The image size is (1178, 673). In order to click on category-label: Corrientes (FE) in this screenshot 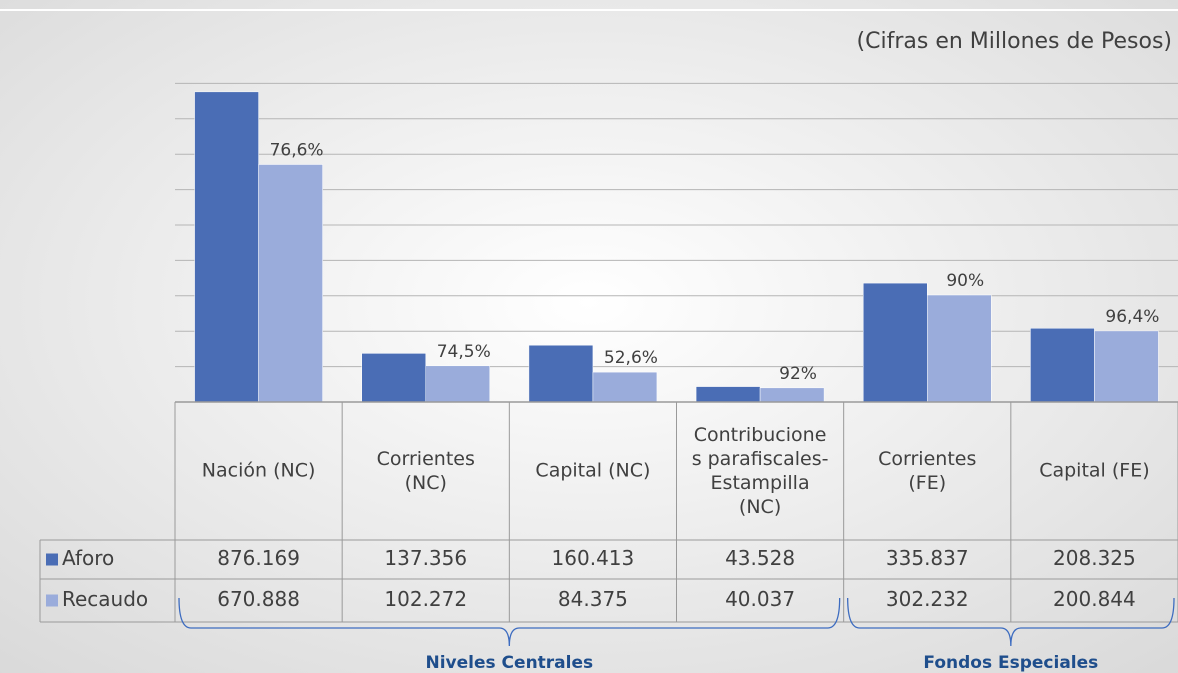, I will do `click(927, 471)`.